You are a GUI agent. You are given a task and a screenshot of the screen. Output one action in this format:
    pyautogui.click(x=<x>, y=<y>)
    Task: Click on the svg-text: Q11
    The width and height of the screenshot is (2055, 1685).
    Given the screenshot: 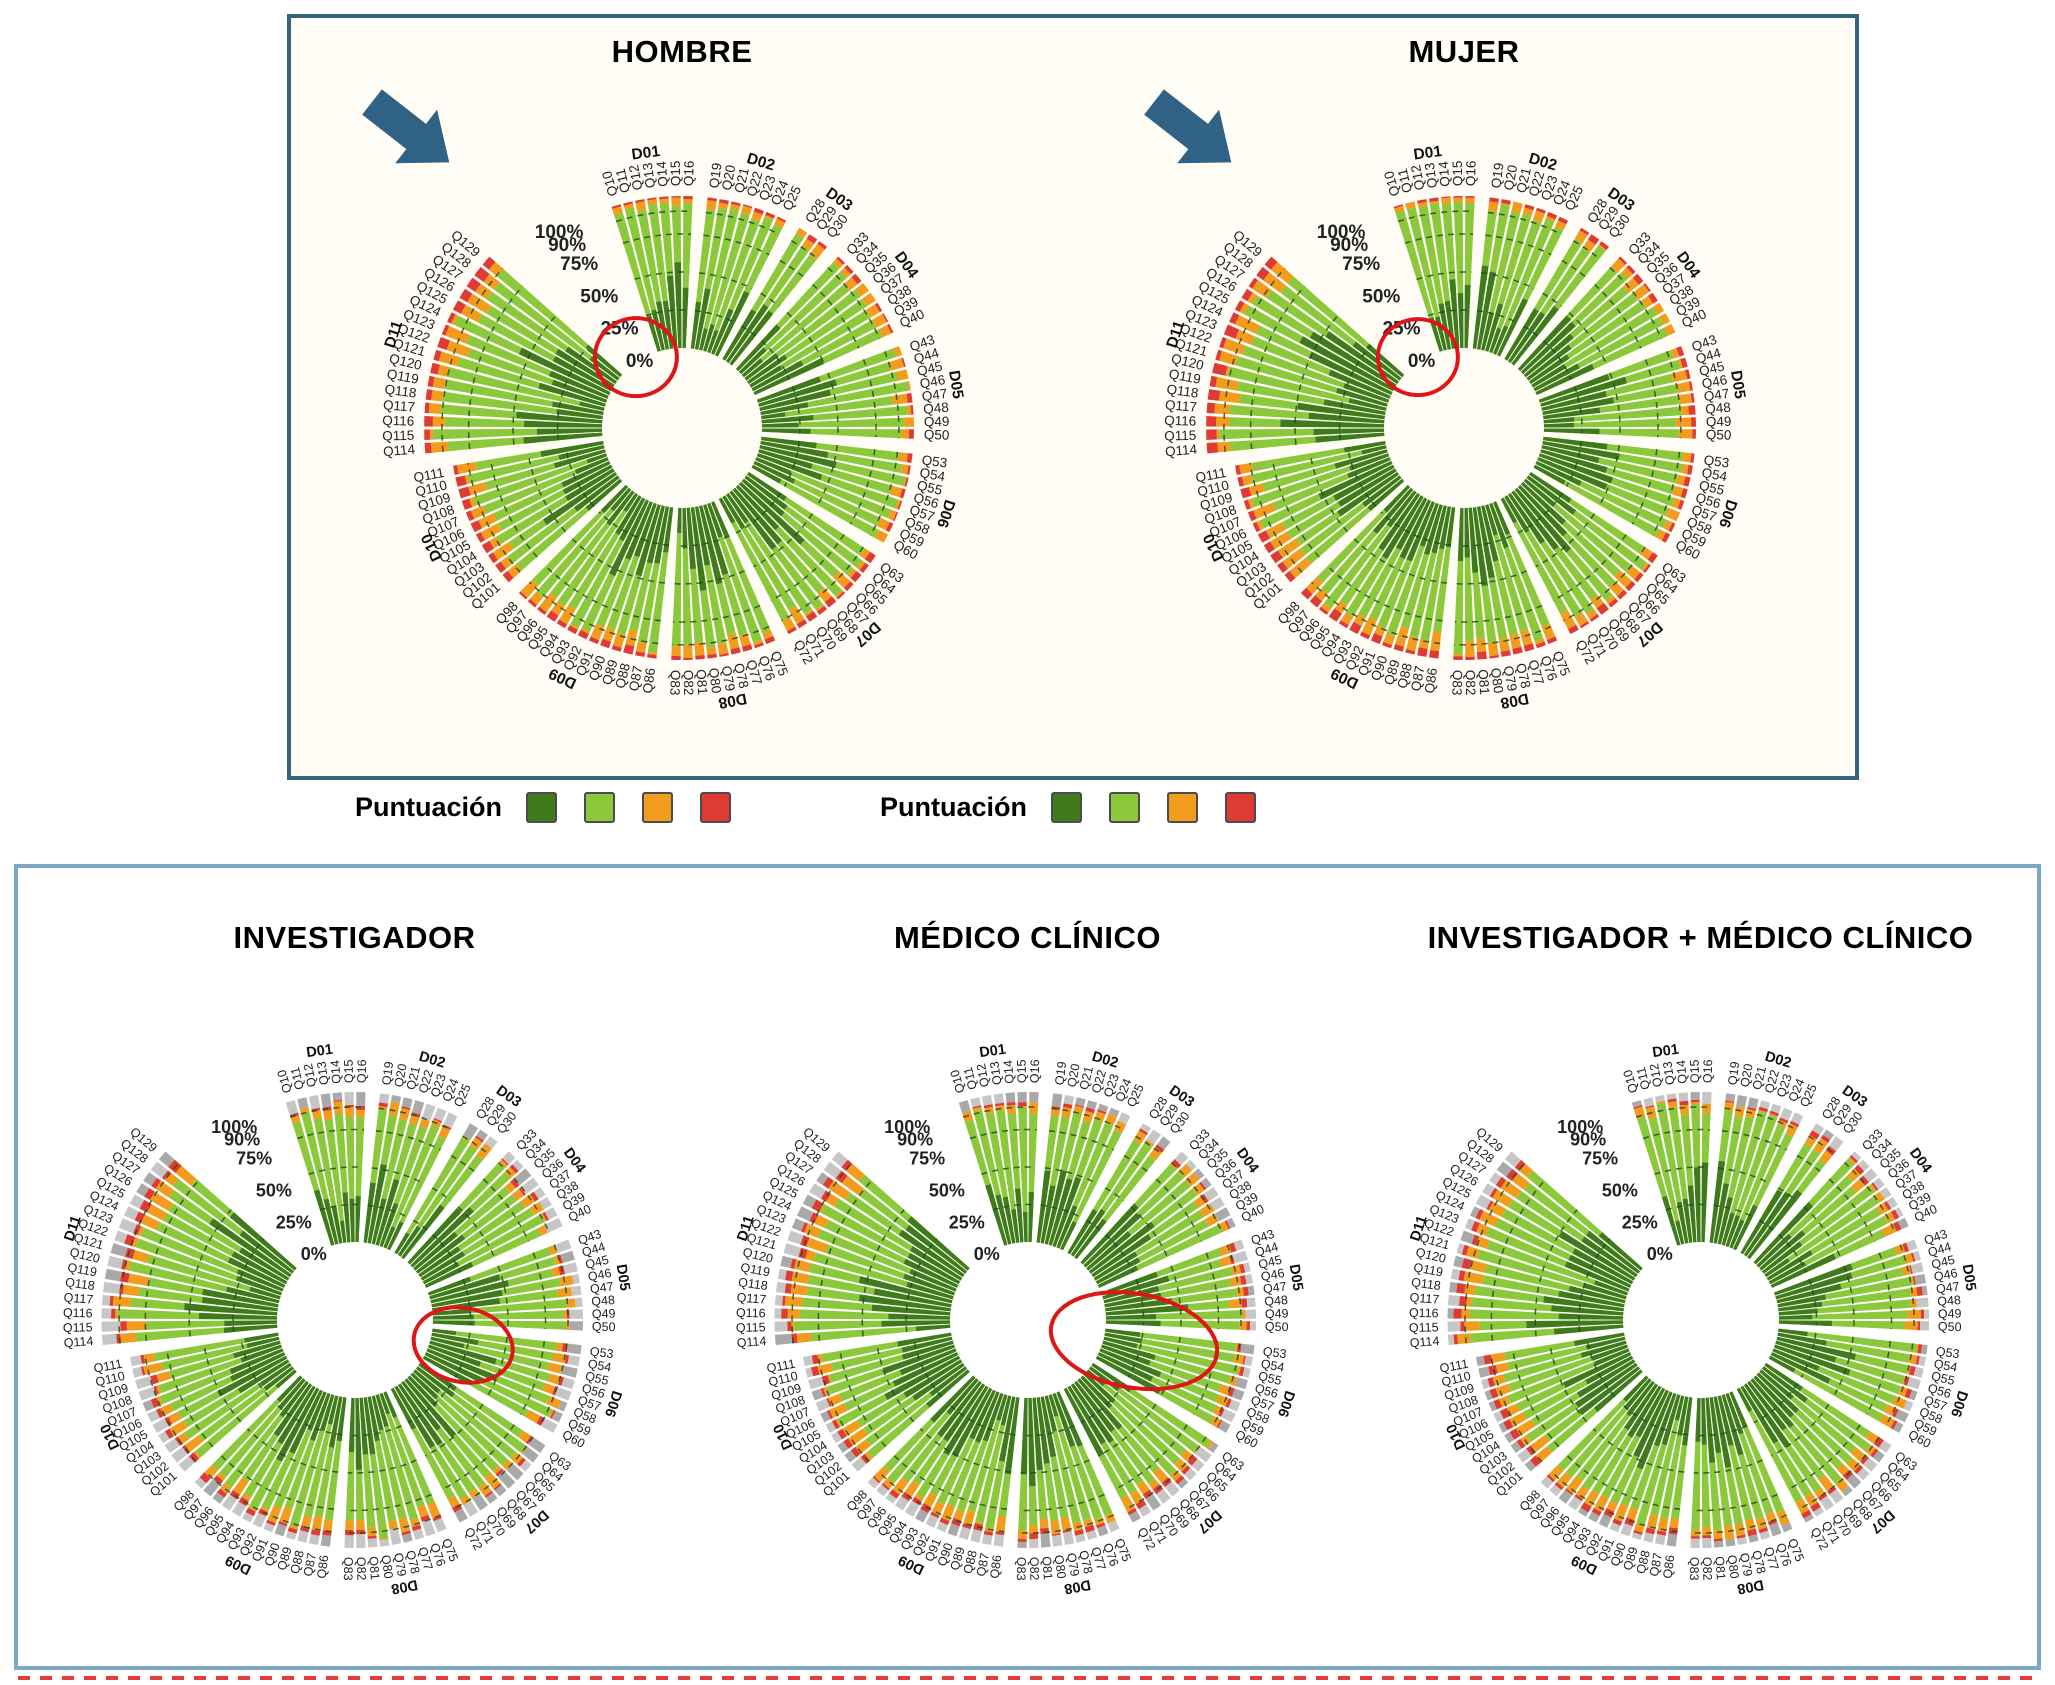 What is the action you would take?
    pyautogui.click(x=623, y=180)
    